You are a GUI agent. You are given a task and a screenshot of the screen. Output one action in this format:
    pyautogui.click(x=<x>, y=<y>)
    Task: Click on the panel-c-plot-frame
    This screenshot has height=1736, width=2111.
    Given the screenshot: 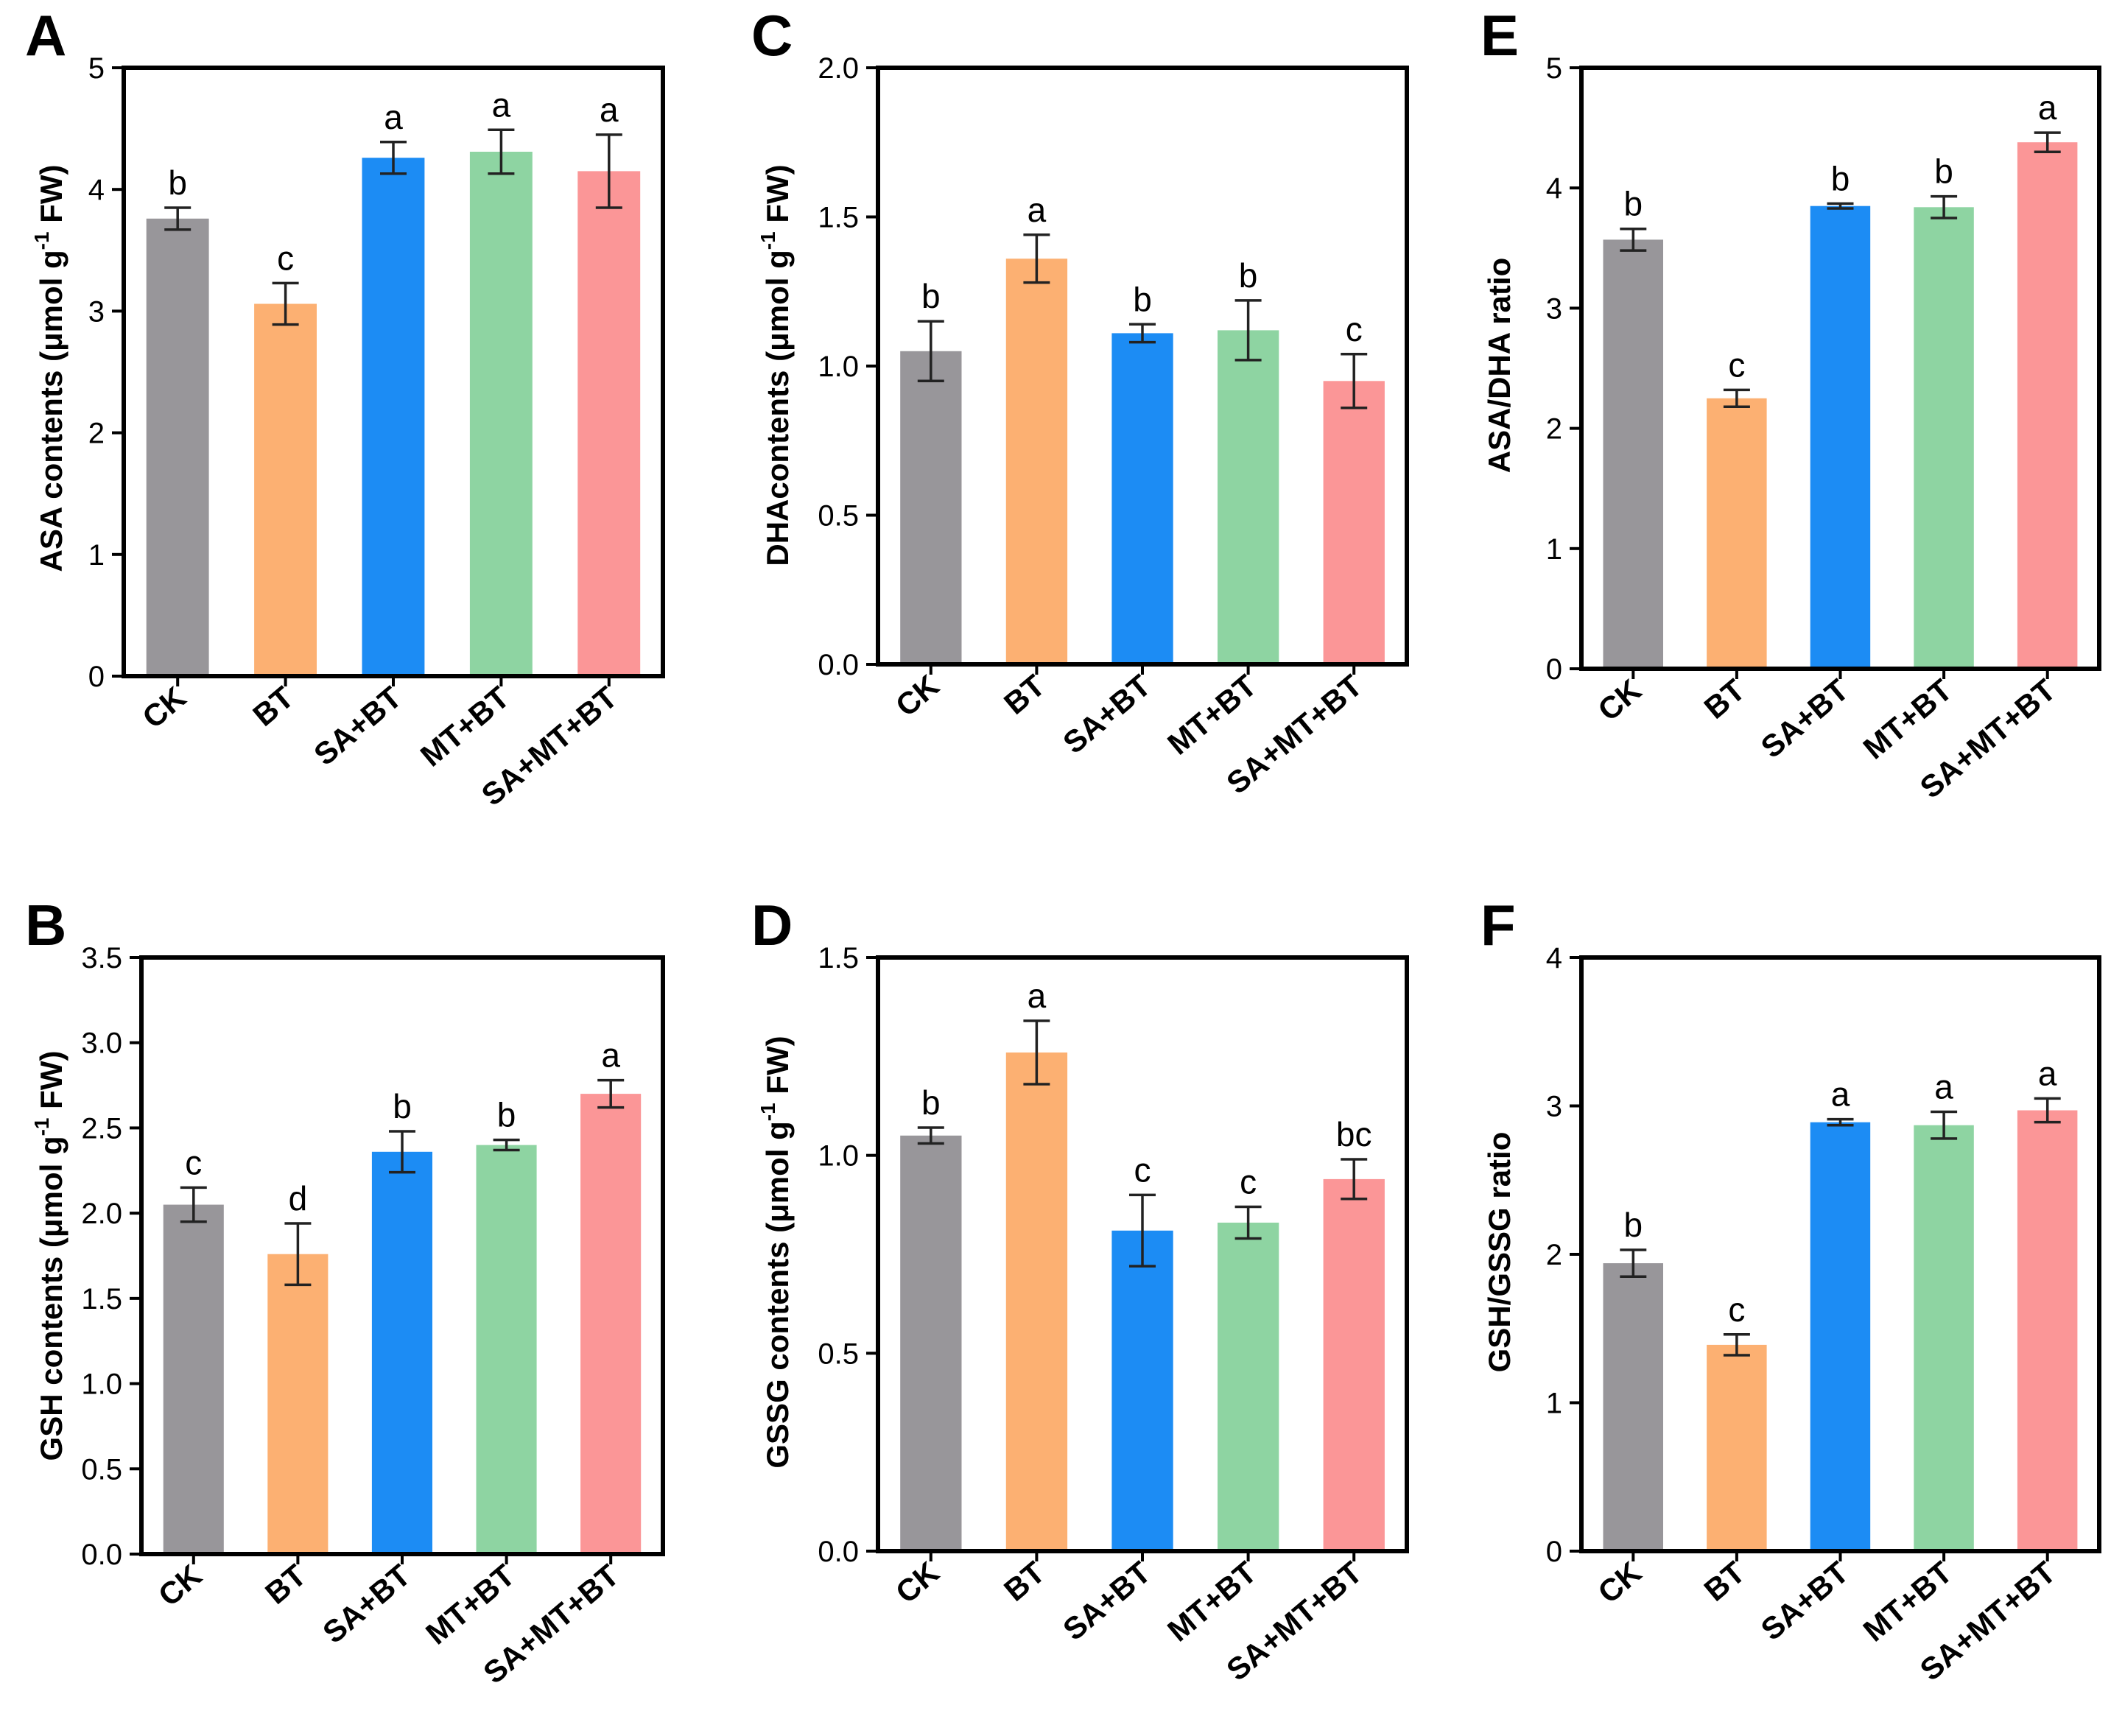 What is the action you would take?
    pyautogui.click(x=1142, y=366)
    